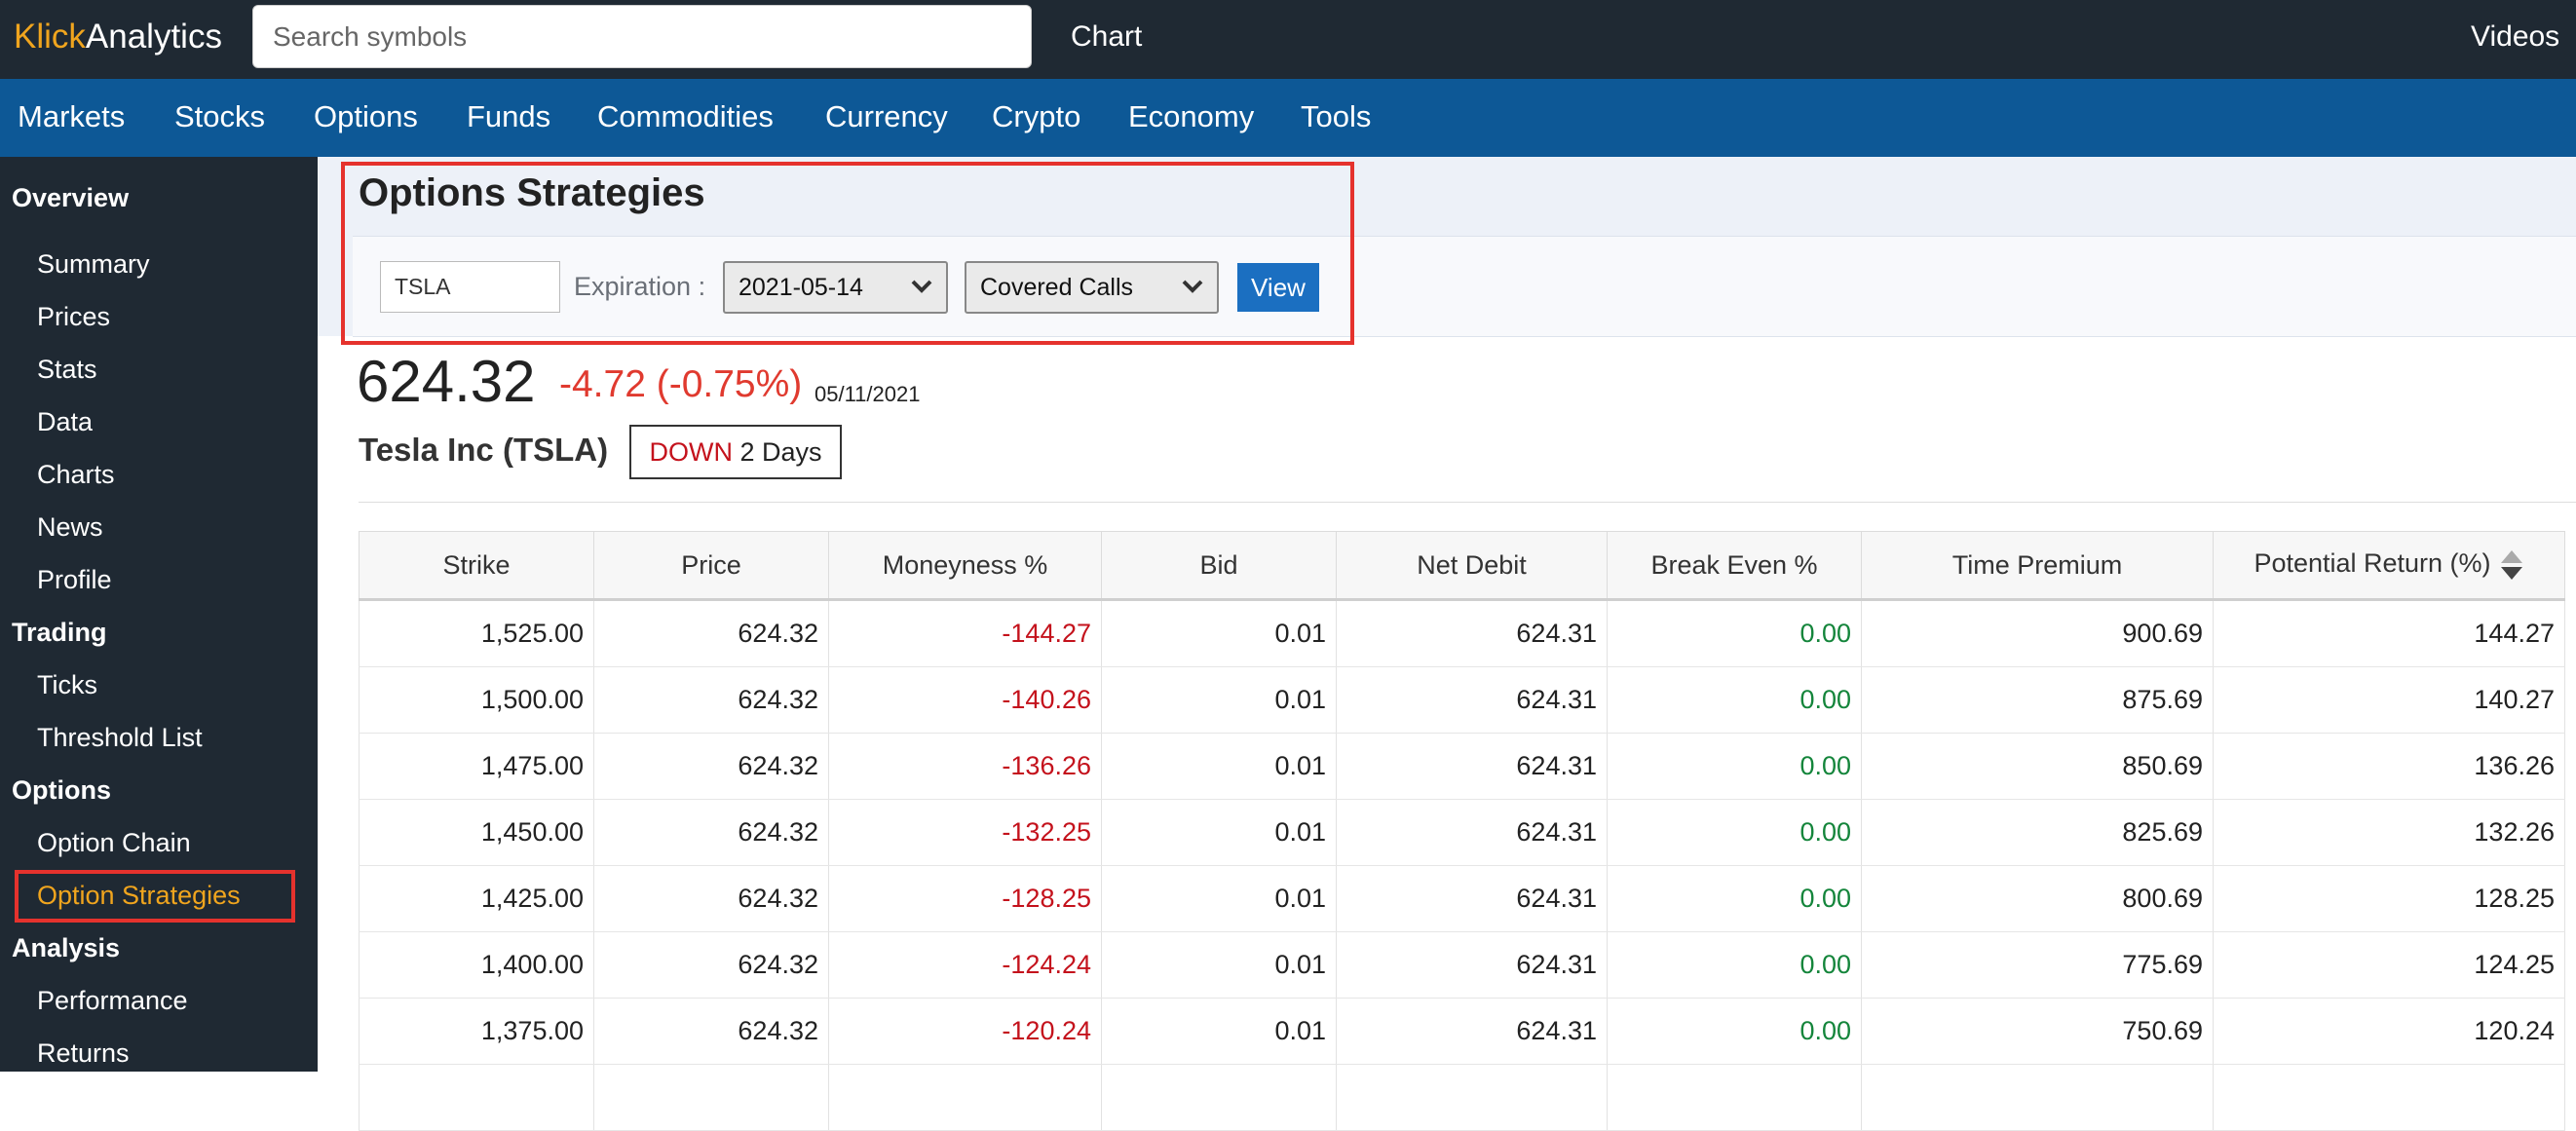  I want to click on cell-moneyness: -124.24, so click(965, 965).